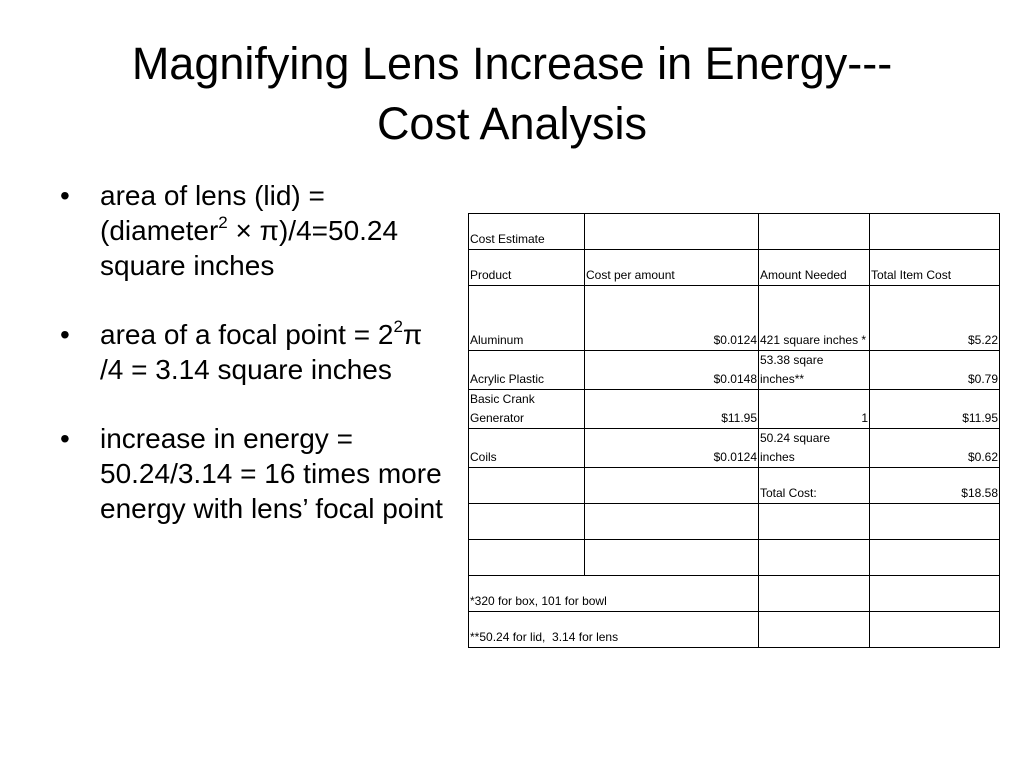 The height and width of the screenshot is (768, 1024). What do you see at coordinates (671, 267) in the screenshot?
I see `header-cost-per-amount: Cost per amount` at bounding box center [671, 267].